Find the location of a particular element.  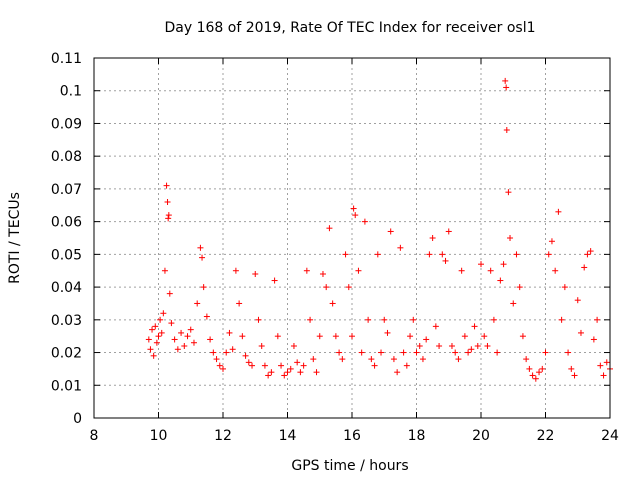

y-tick-label: 0.03 is located at coordinates (66, 321).